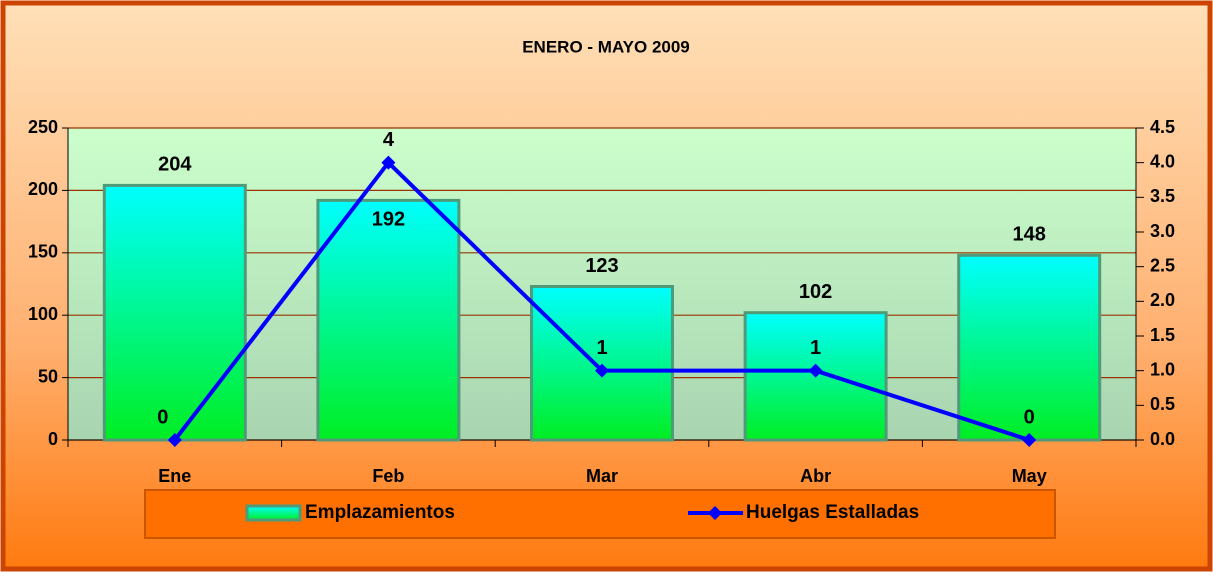 The height and width of the screenshot is (577, 1213). Describe the element at coordinates (1029, 476) in the screenshot. I see `x-tick-label: May` at that location.